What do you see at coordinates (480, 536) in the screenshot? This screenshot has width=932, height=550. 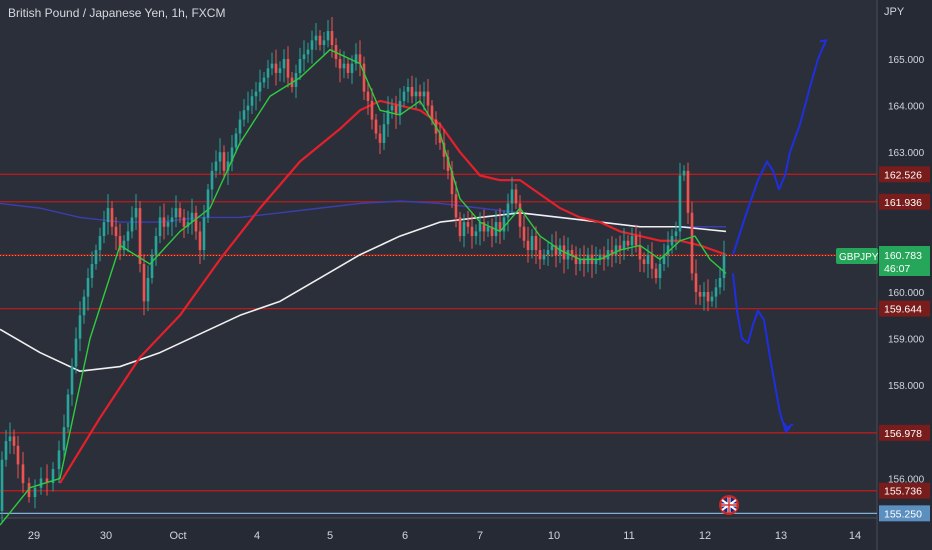 I see `x-tick-label: 7` at bounding box center [480, 536].